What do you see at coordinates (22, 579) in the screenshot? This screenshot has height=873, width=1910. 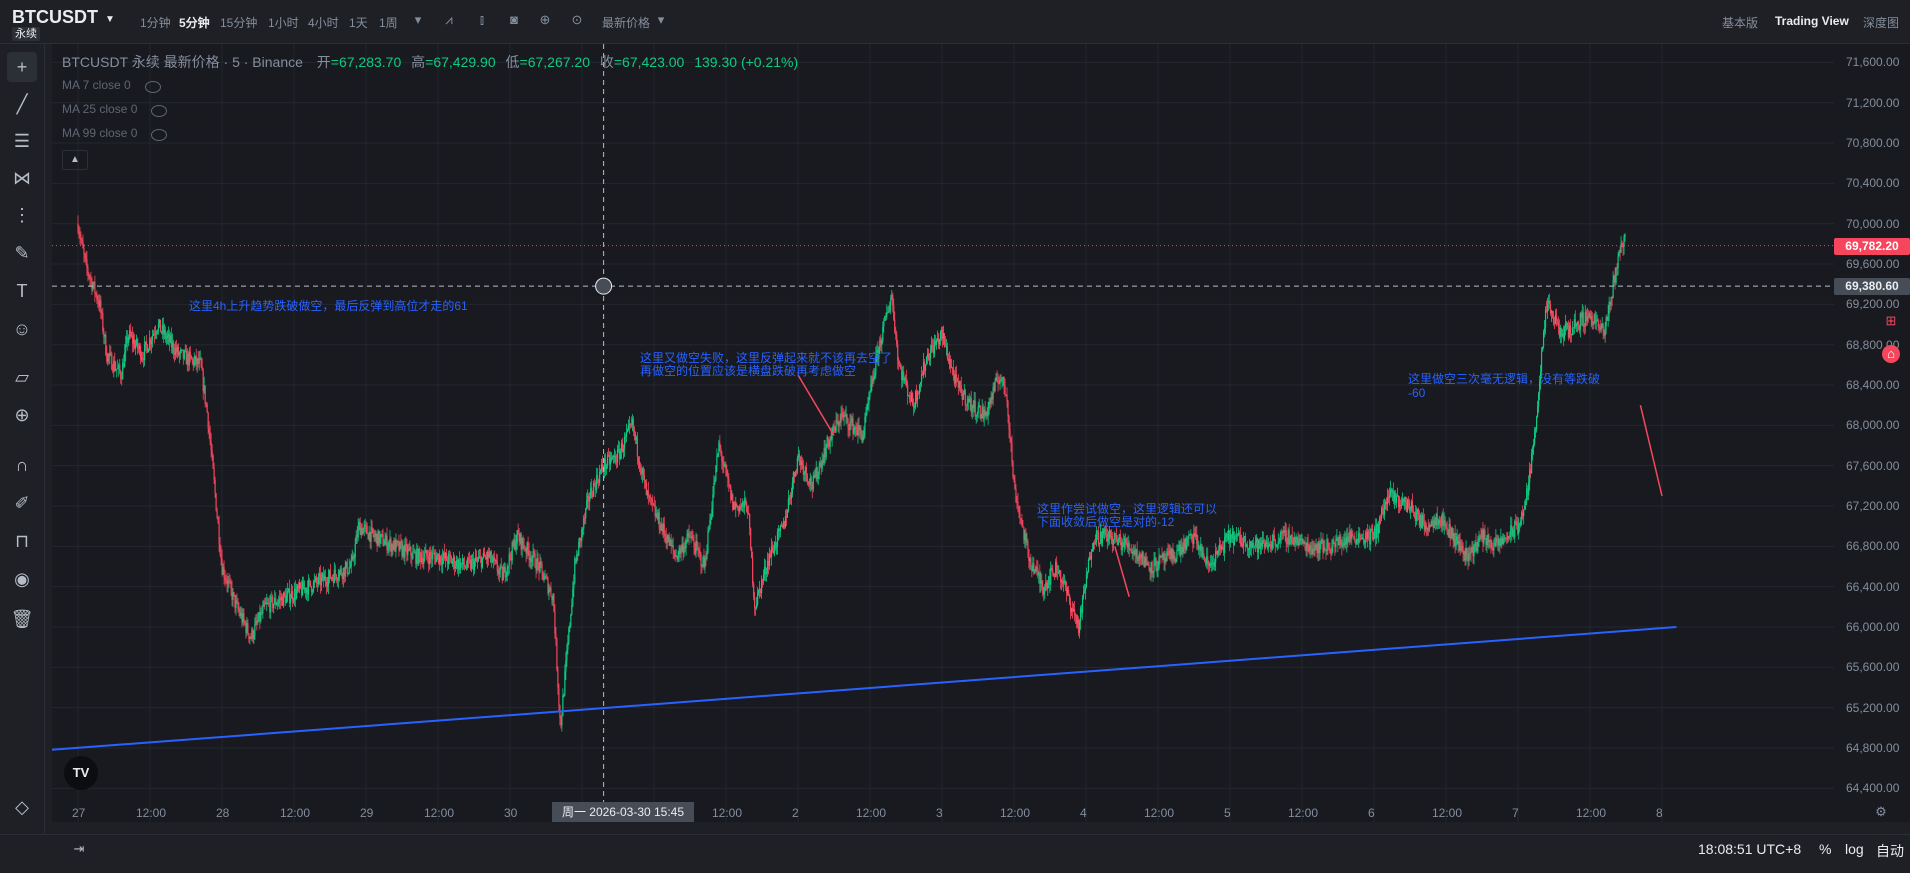 I see `eye-icon: ◉` at bounding box center [22, 579].